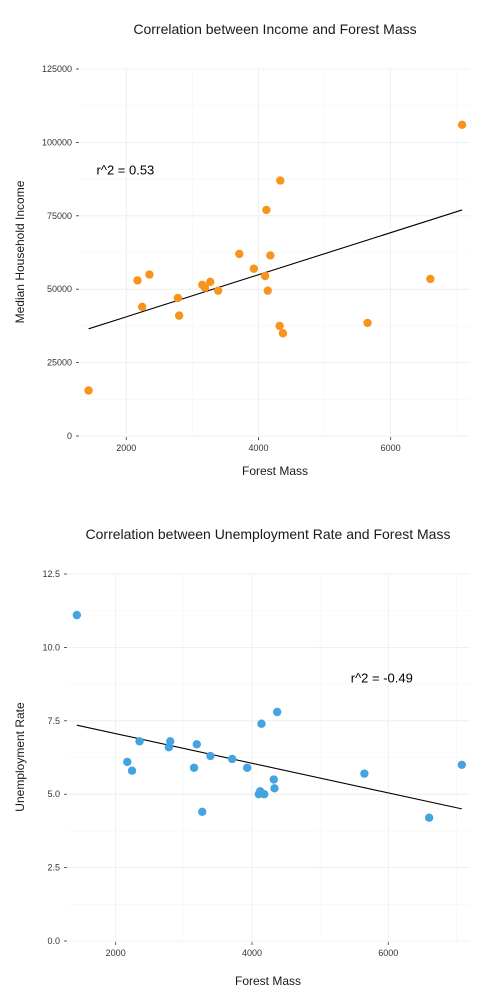 The height and width of the screenshot is (995, 490). I want to click on r-squared-annotation: r^2 = 0.53, so click(126, 170).